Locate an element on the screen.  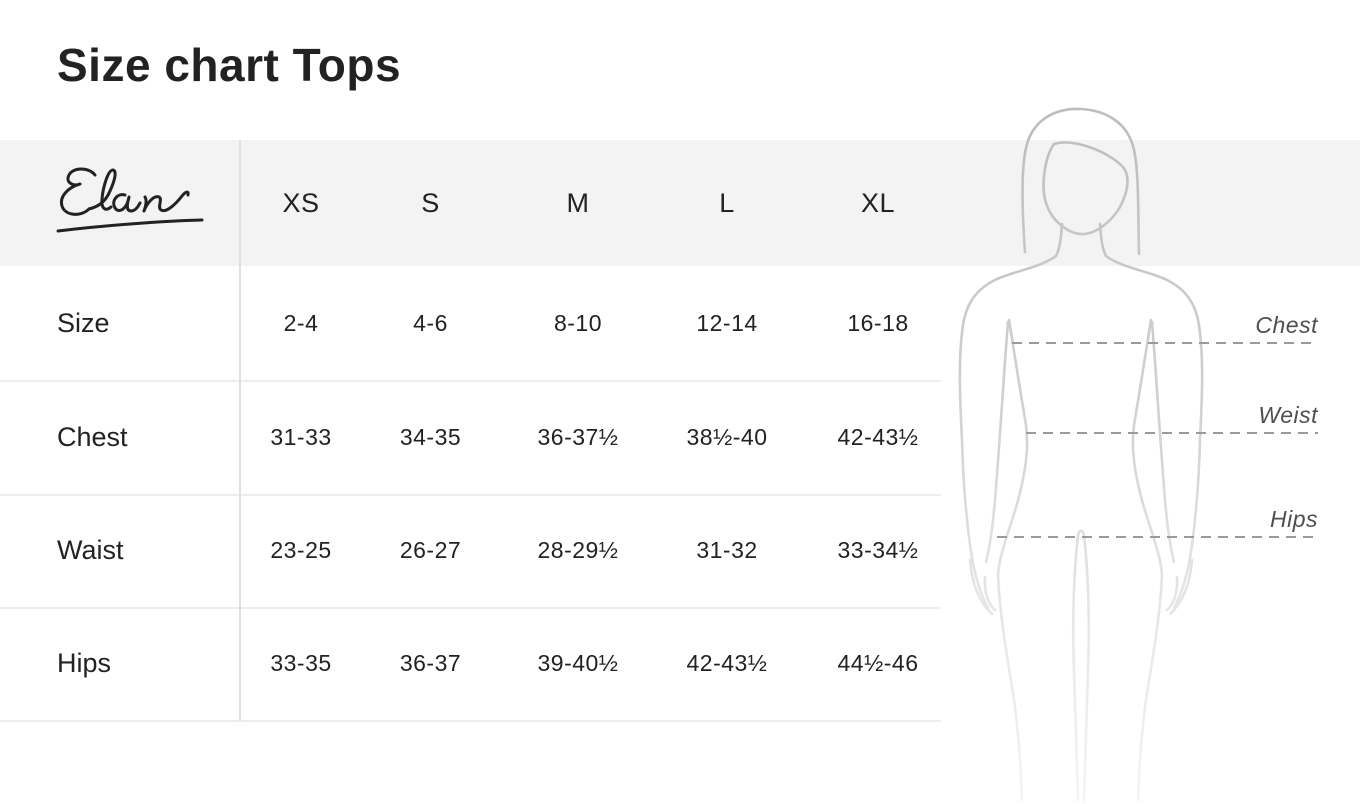
figure-face is located at coordinates (1085, 188).